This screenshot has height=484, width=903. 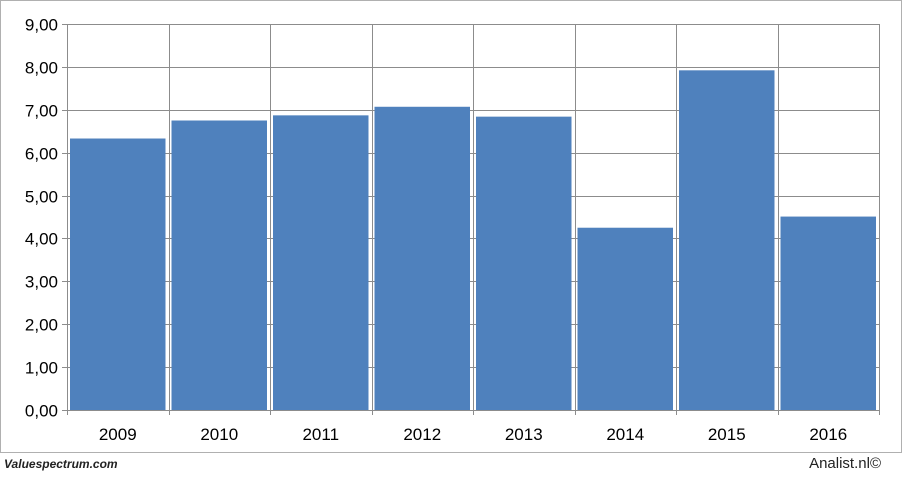 I want to click on x-tick-label: 2015, so click(x=727, y=434).